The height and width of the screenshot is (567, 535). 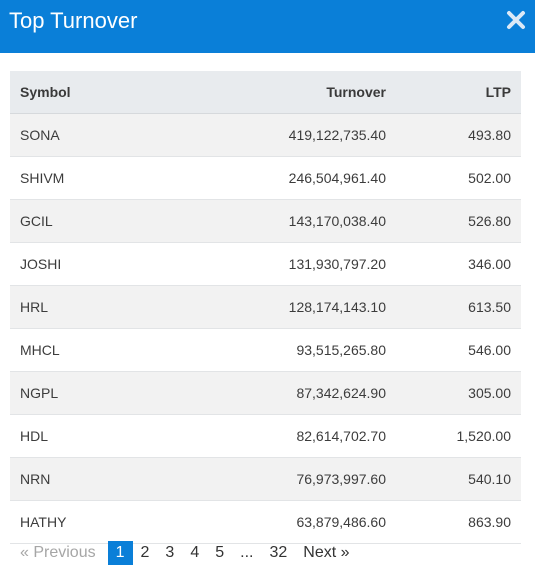 What do you see at coordinates (273, 393) in the screenshot?
I see `cell-turnover: 87,342,624.90` at bounding box center [273, 393].